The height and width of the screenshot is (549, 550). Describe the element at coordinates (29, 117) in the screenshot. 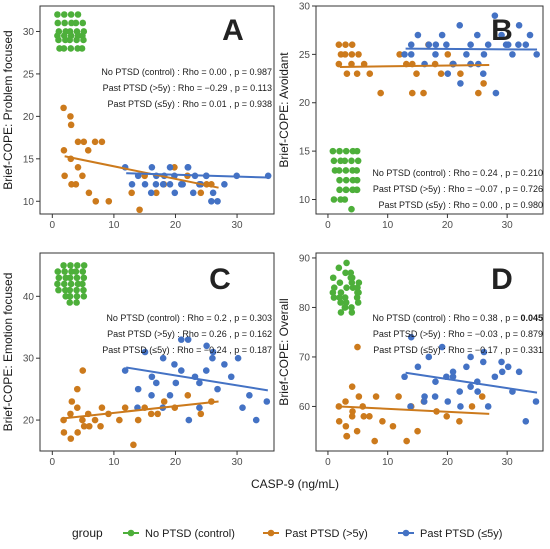

I see `y-tick-label: 20` at that location.